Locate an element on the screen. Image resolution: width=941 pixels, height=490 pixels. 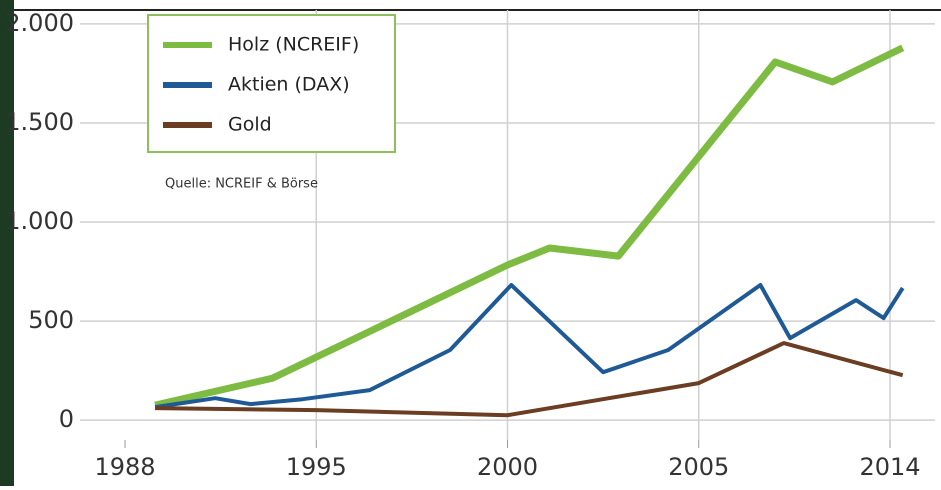
legend-box is located at coordinates (271, 83).